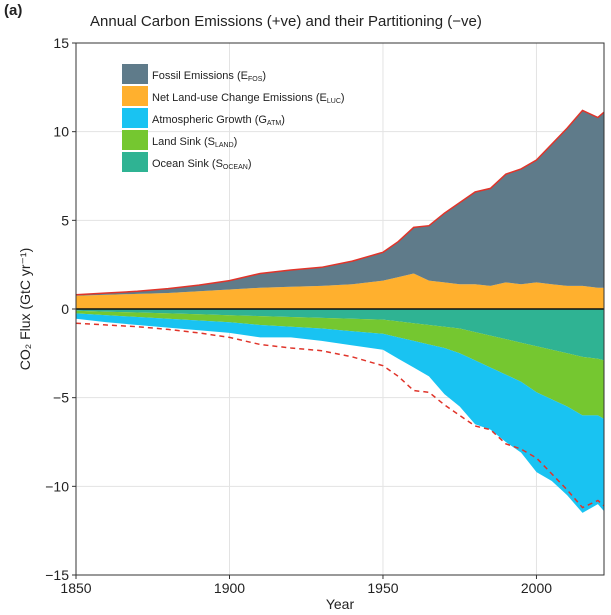 The width and height of the screenshot is (611, 615). Describe the element at coordinates (25, 309) in the screenshot. I see `y-axis-label: CO₂ Flux (GtC yr⁻¹)` at that location.